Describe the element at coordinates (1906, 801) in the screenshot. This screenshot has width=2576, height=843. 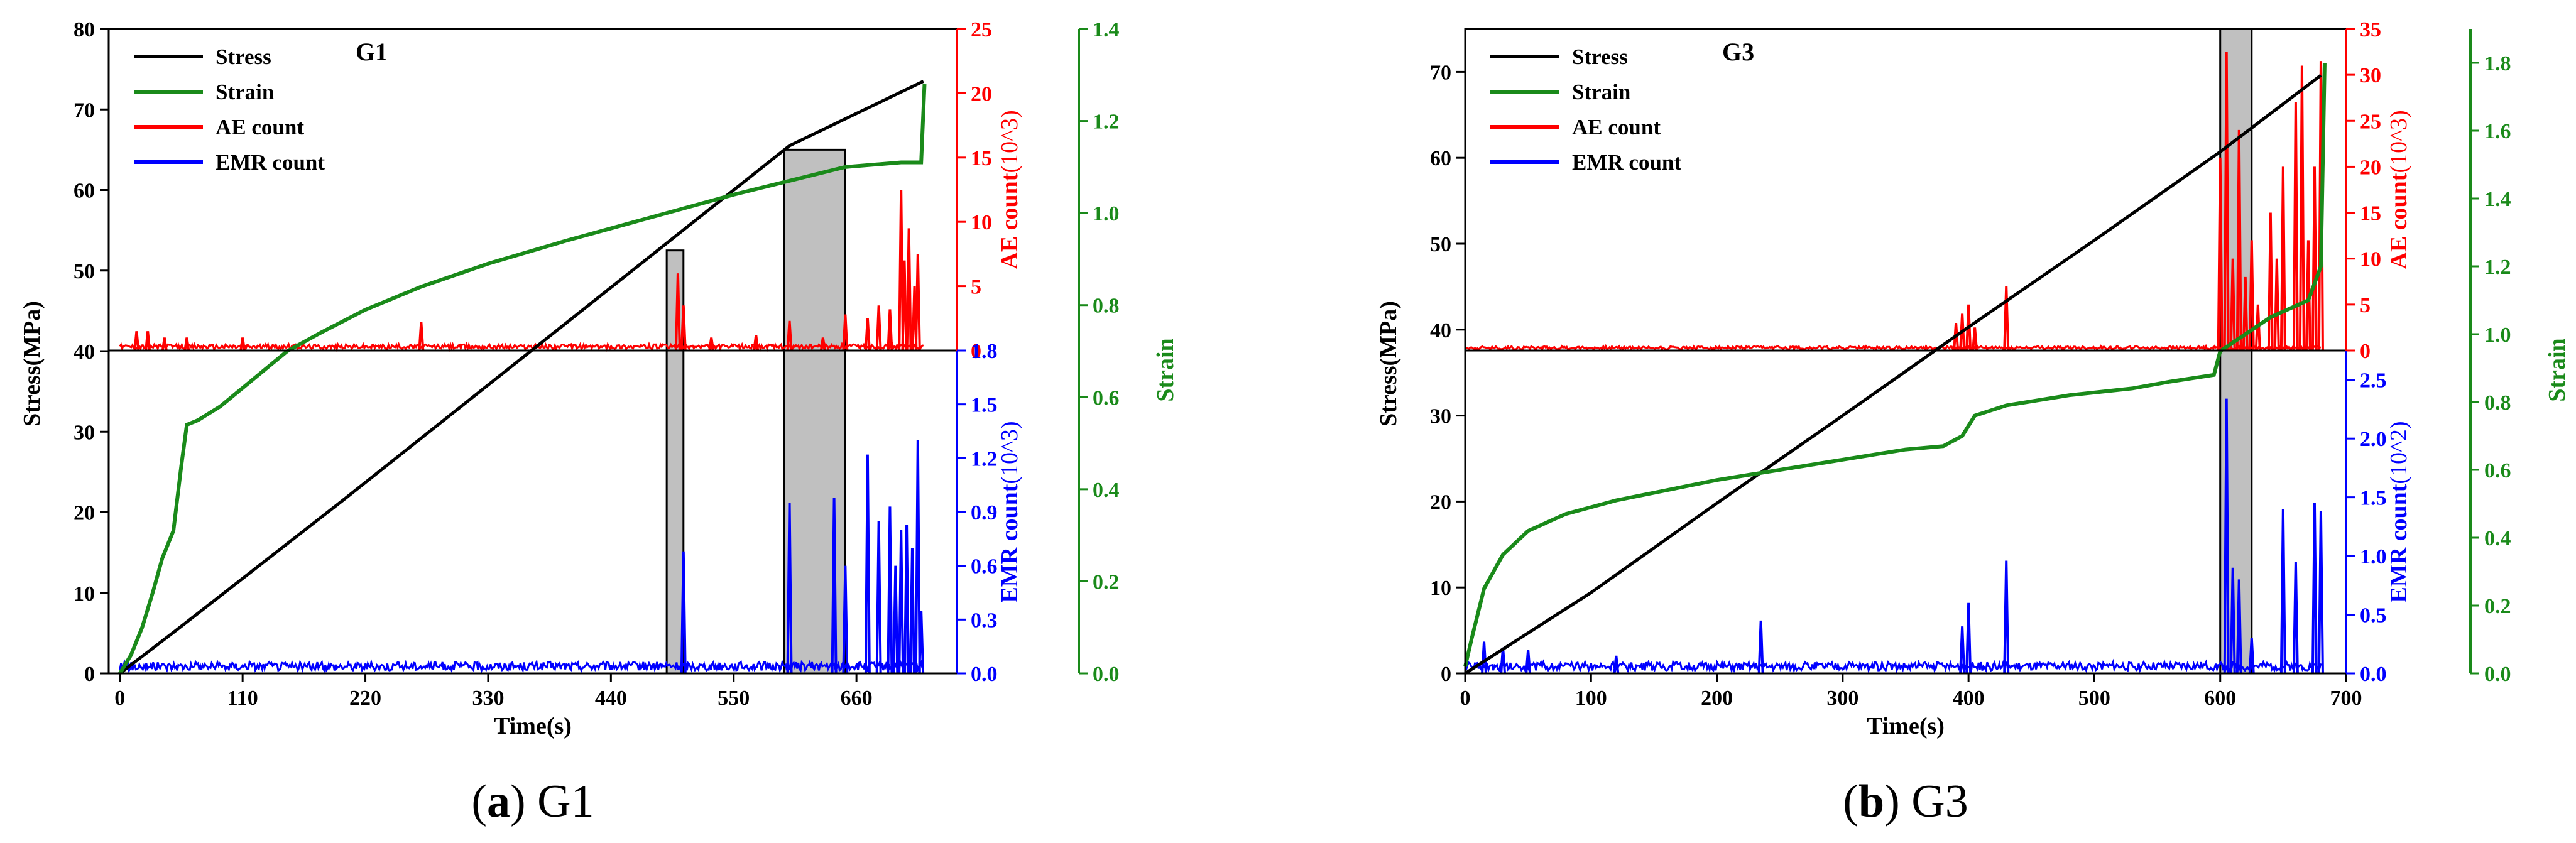
I see `panel-caption: (b) G3` at that location.